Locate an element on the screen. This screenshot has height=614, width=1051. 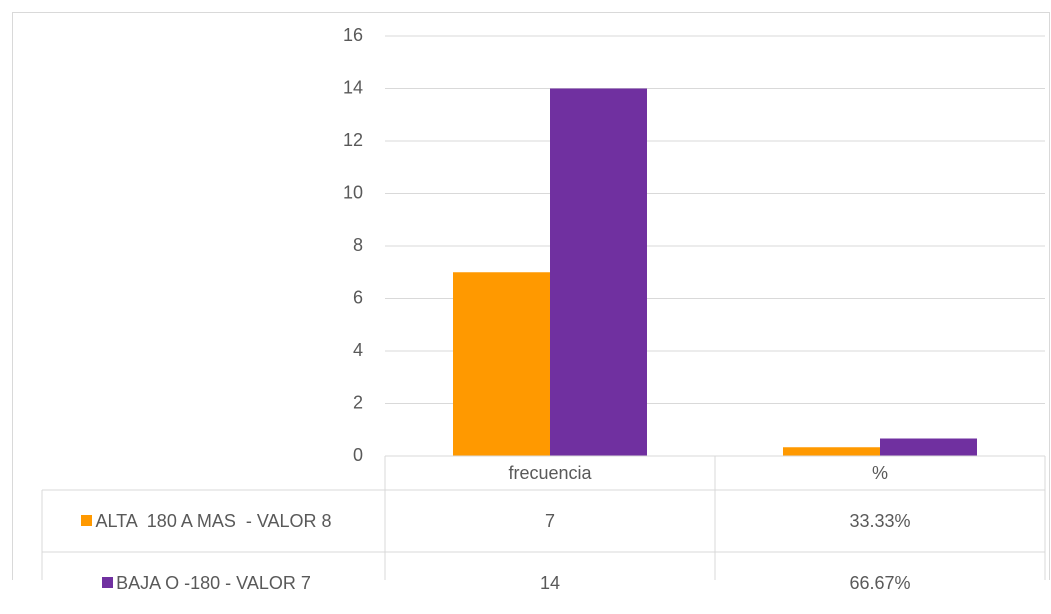
y-tick-label: 12 is located at coordinates (353, 140).